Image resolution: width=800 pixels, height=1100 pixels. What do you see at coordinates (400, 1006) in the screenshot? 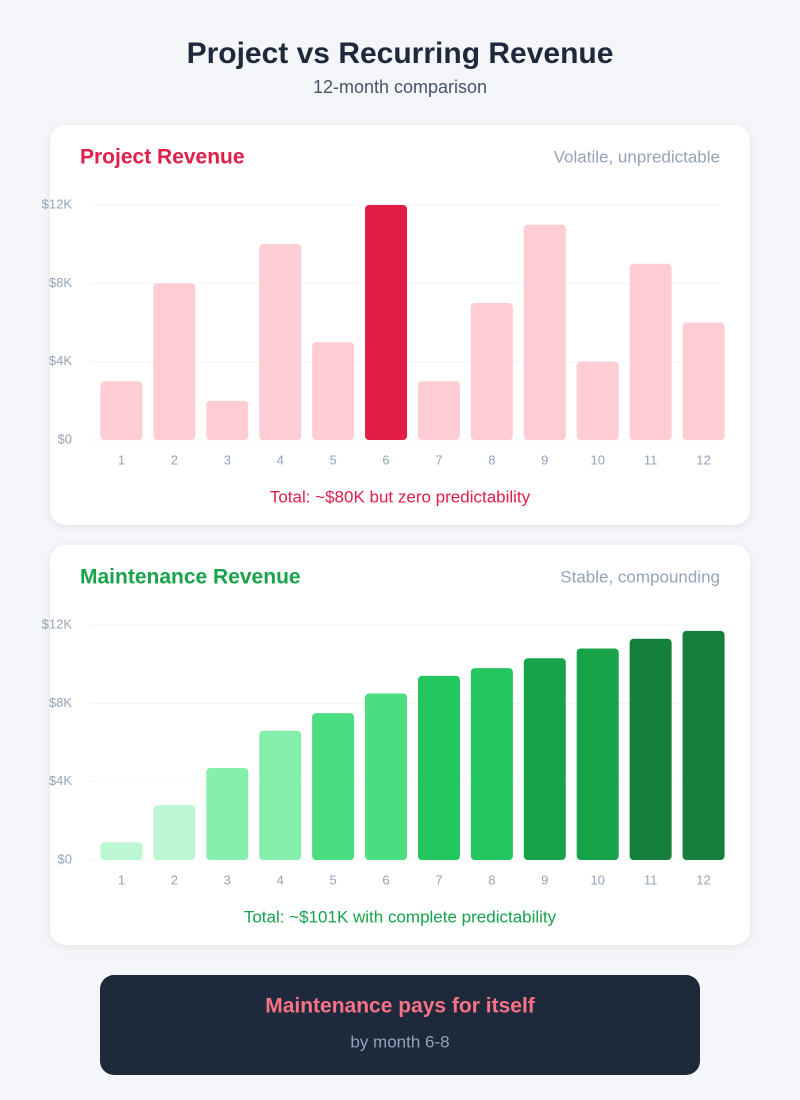
I see `footer-title: Maintenance pays for itself` at bounding box center [400, 1006].